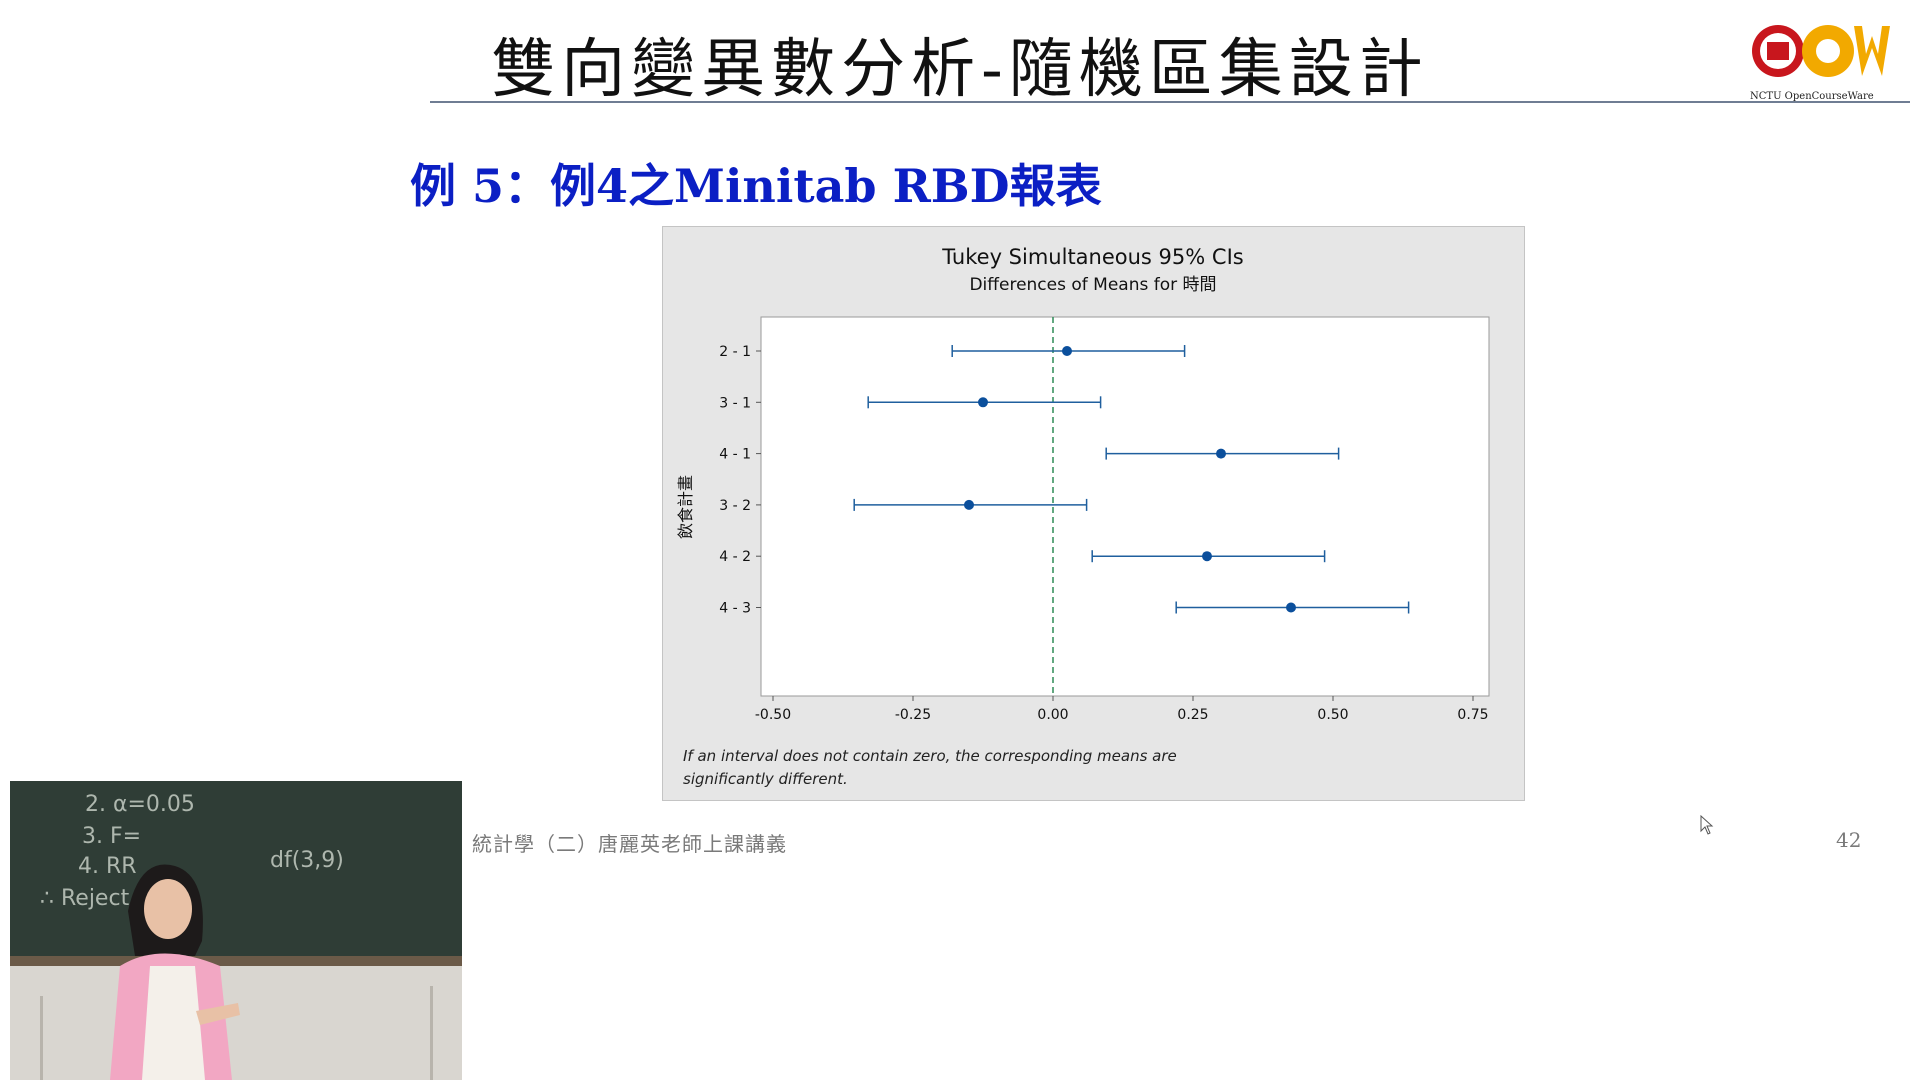  Describe the element at coordinates (735, 557) in the screenshot. I see `y-tick-label: 4 - 2` at that location.